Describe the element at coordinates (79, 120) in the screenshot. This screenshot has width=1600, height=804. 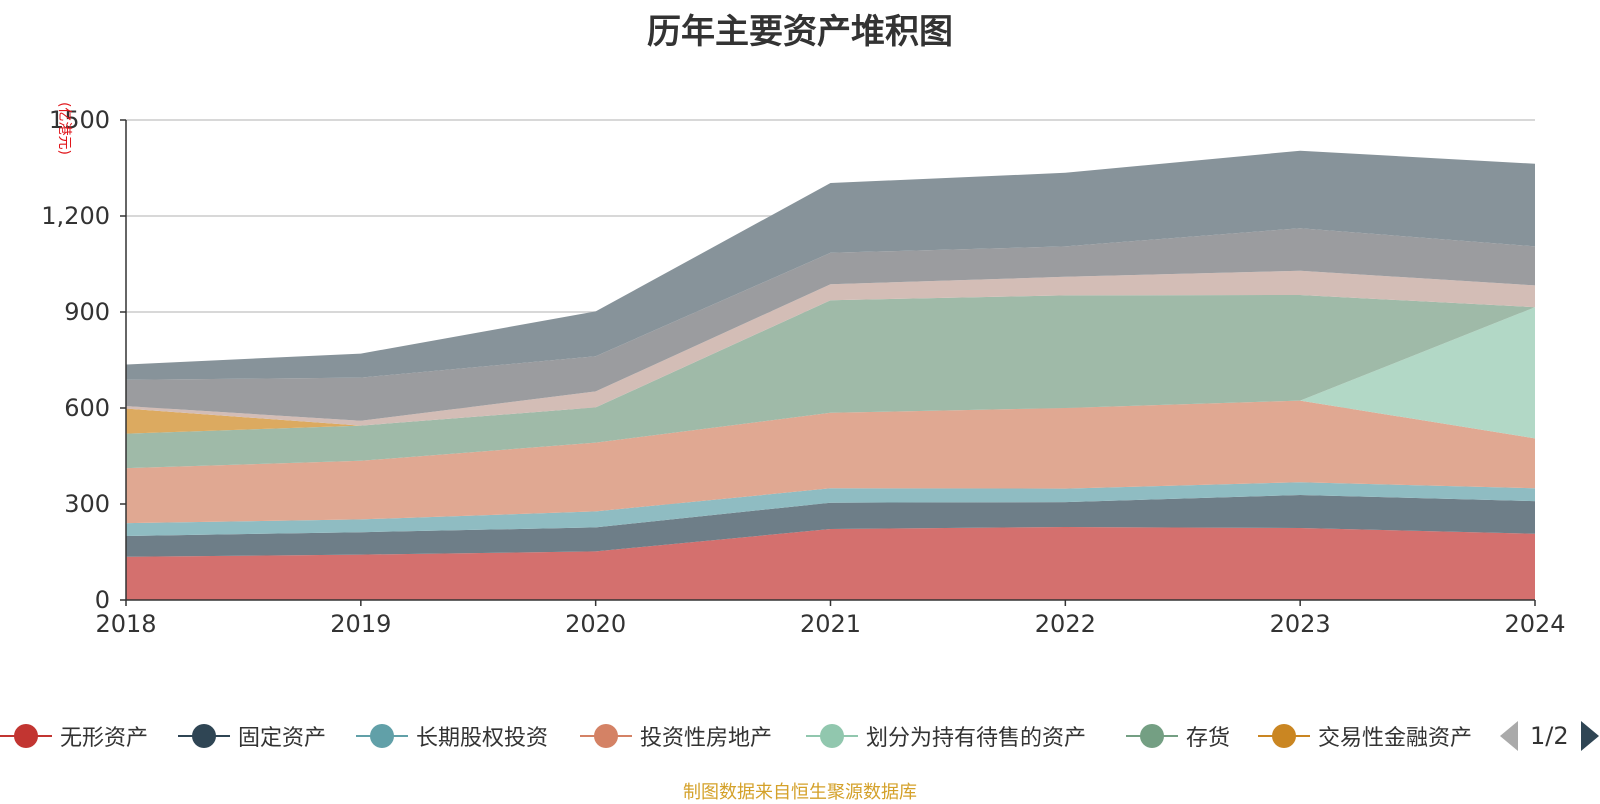
I see `y-tick-label: 1500` at that location.